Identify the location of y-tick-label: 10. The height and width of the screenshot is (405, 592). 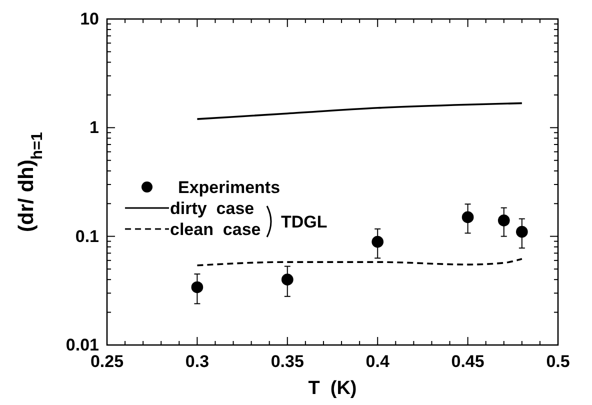
(89, 18).